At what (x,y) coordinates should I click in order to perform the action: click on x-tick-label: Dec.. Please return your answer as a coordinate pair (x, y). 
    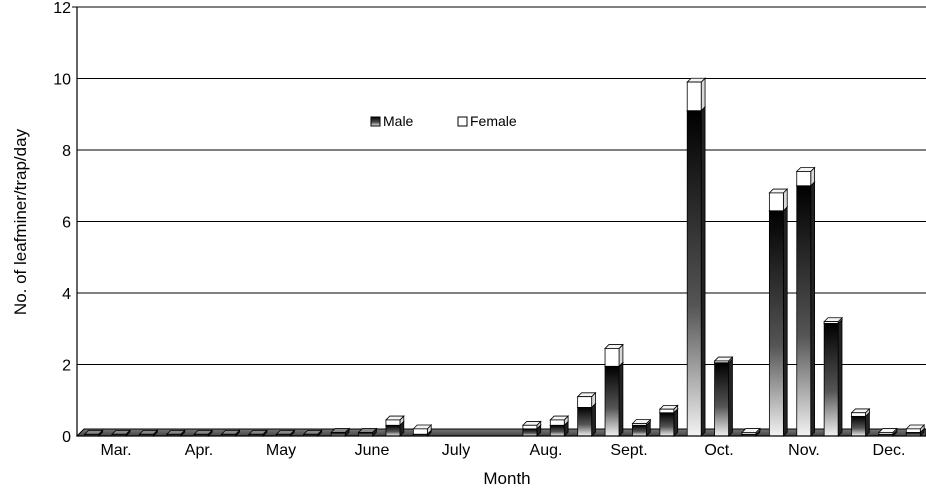
    Looking at the image, I should click on (889, 450).